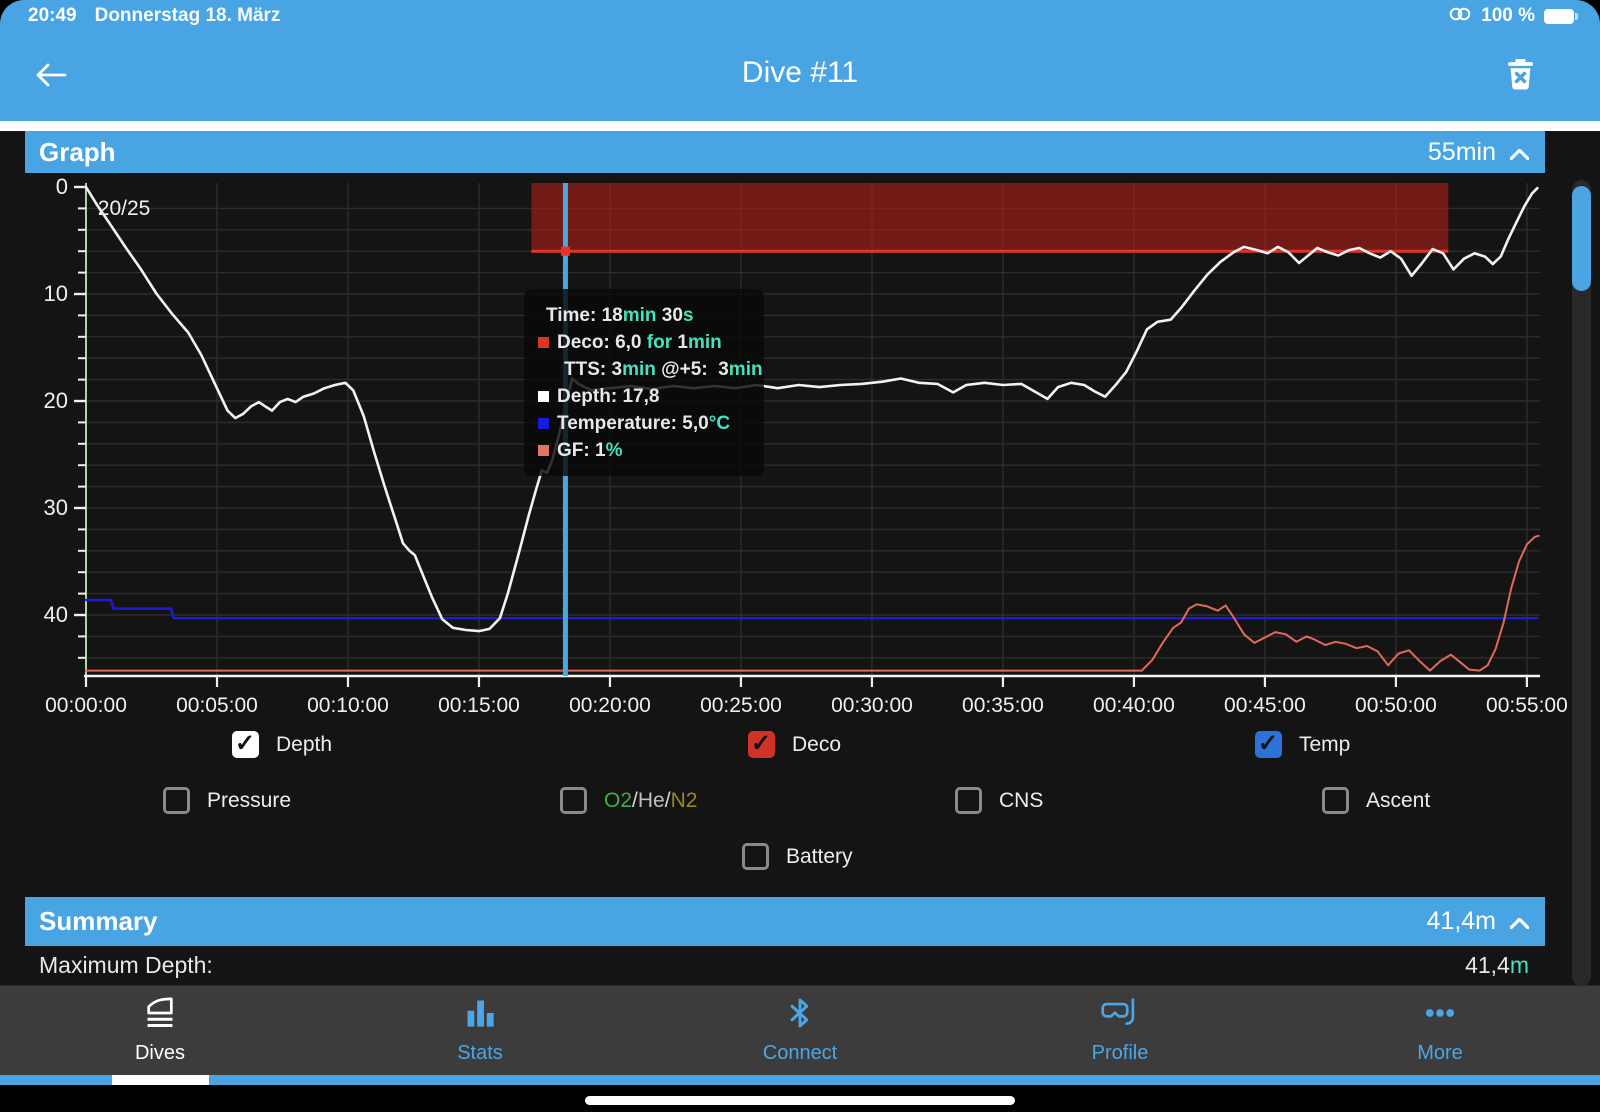 The height and width of the screenshot is (1112, 1600). I want to click on summary-max-depth: 41,4m, so click(1461, 921).